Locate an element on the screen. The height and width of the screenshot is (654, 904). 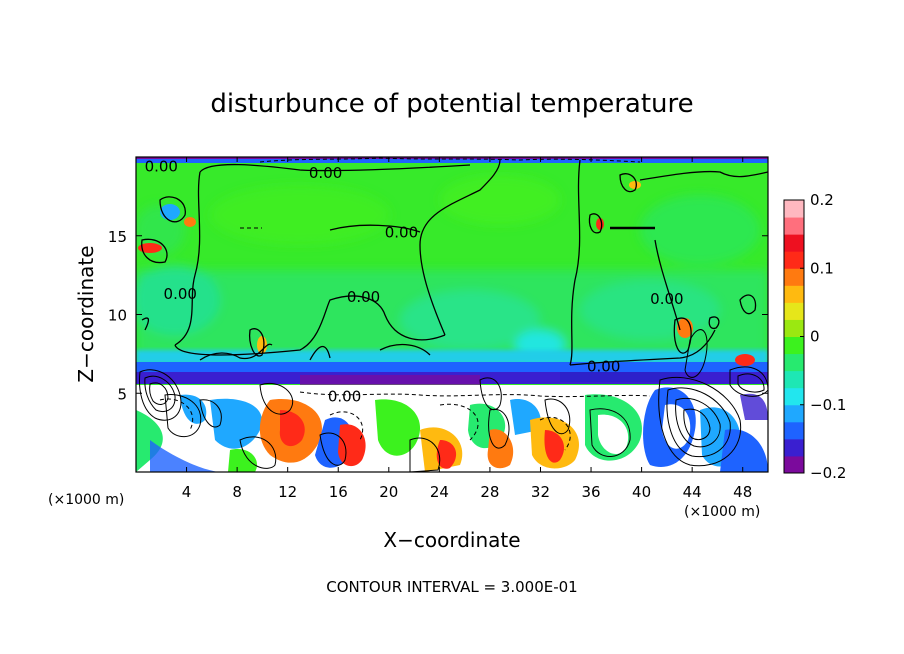
inversion-band-blue is located at coordinates (452, 368).